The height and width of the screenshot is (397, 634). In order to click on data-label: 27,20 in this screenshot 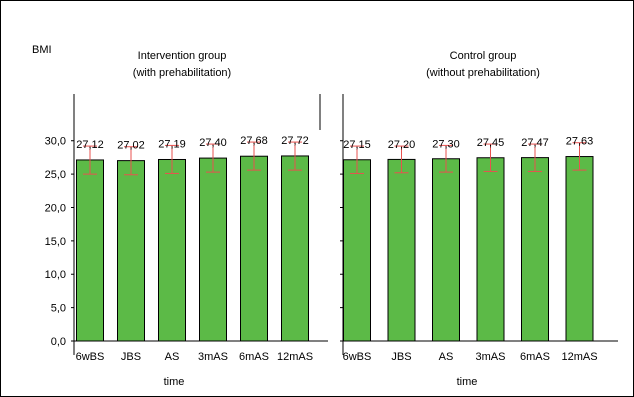, I will do `click(402, 145)`.